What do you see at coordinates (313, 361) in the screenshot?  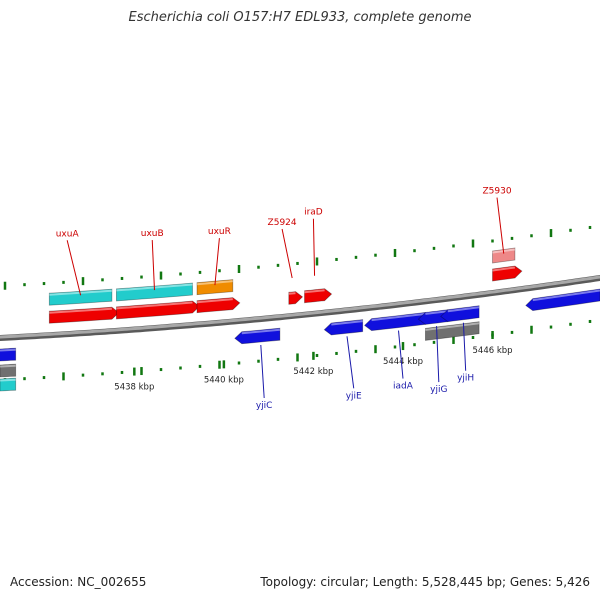 I see `scale-layer: 5438 kbp 5440 kbp 5442 kbp 5444 kbp 5446 kbp` at bounding box center [313, 361].